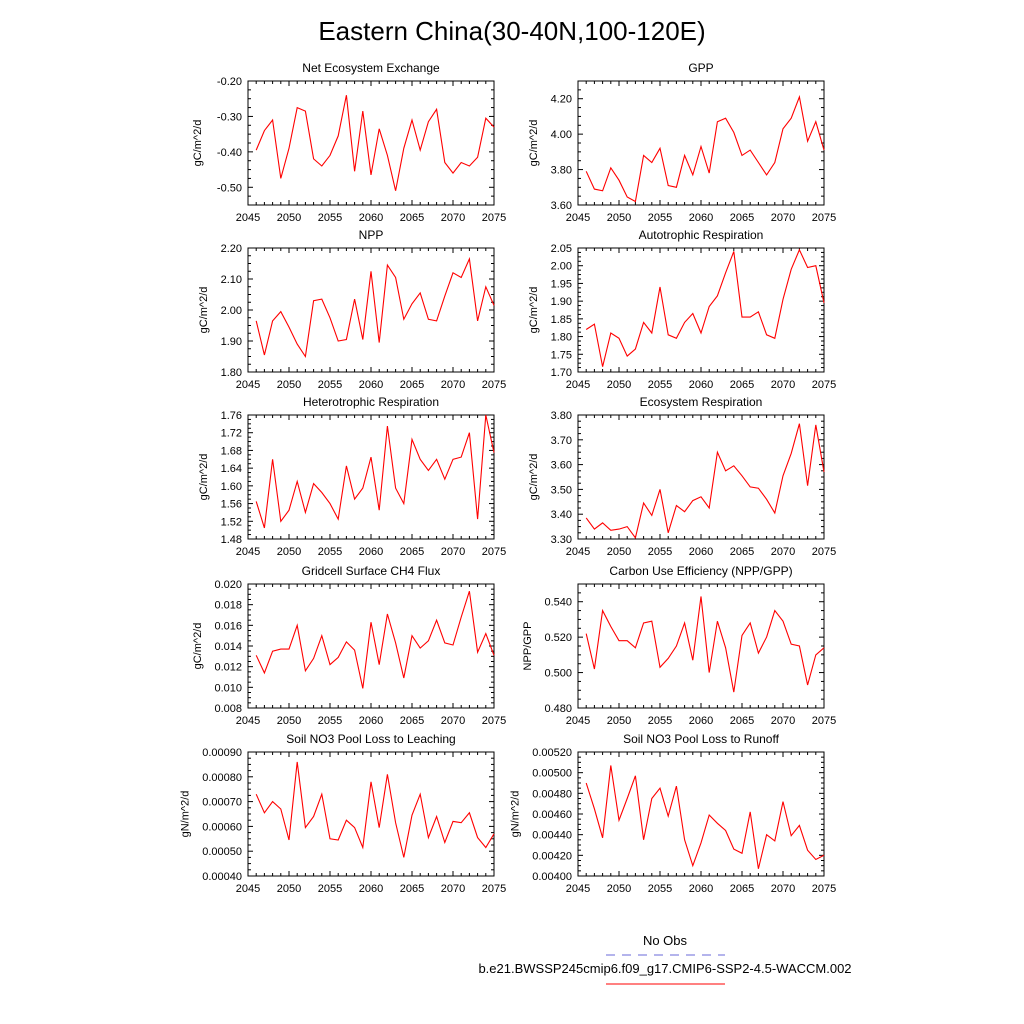  I want to click on y-tick-label: 0.00480, so click(552, 794).